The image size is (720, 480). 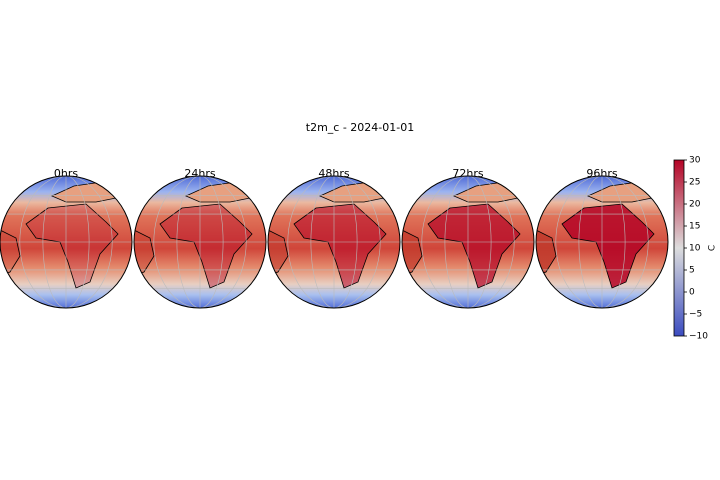 I want to click on colorbar-tick-label: 10, so click(x=695, y=249).